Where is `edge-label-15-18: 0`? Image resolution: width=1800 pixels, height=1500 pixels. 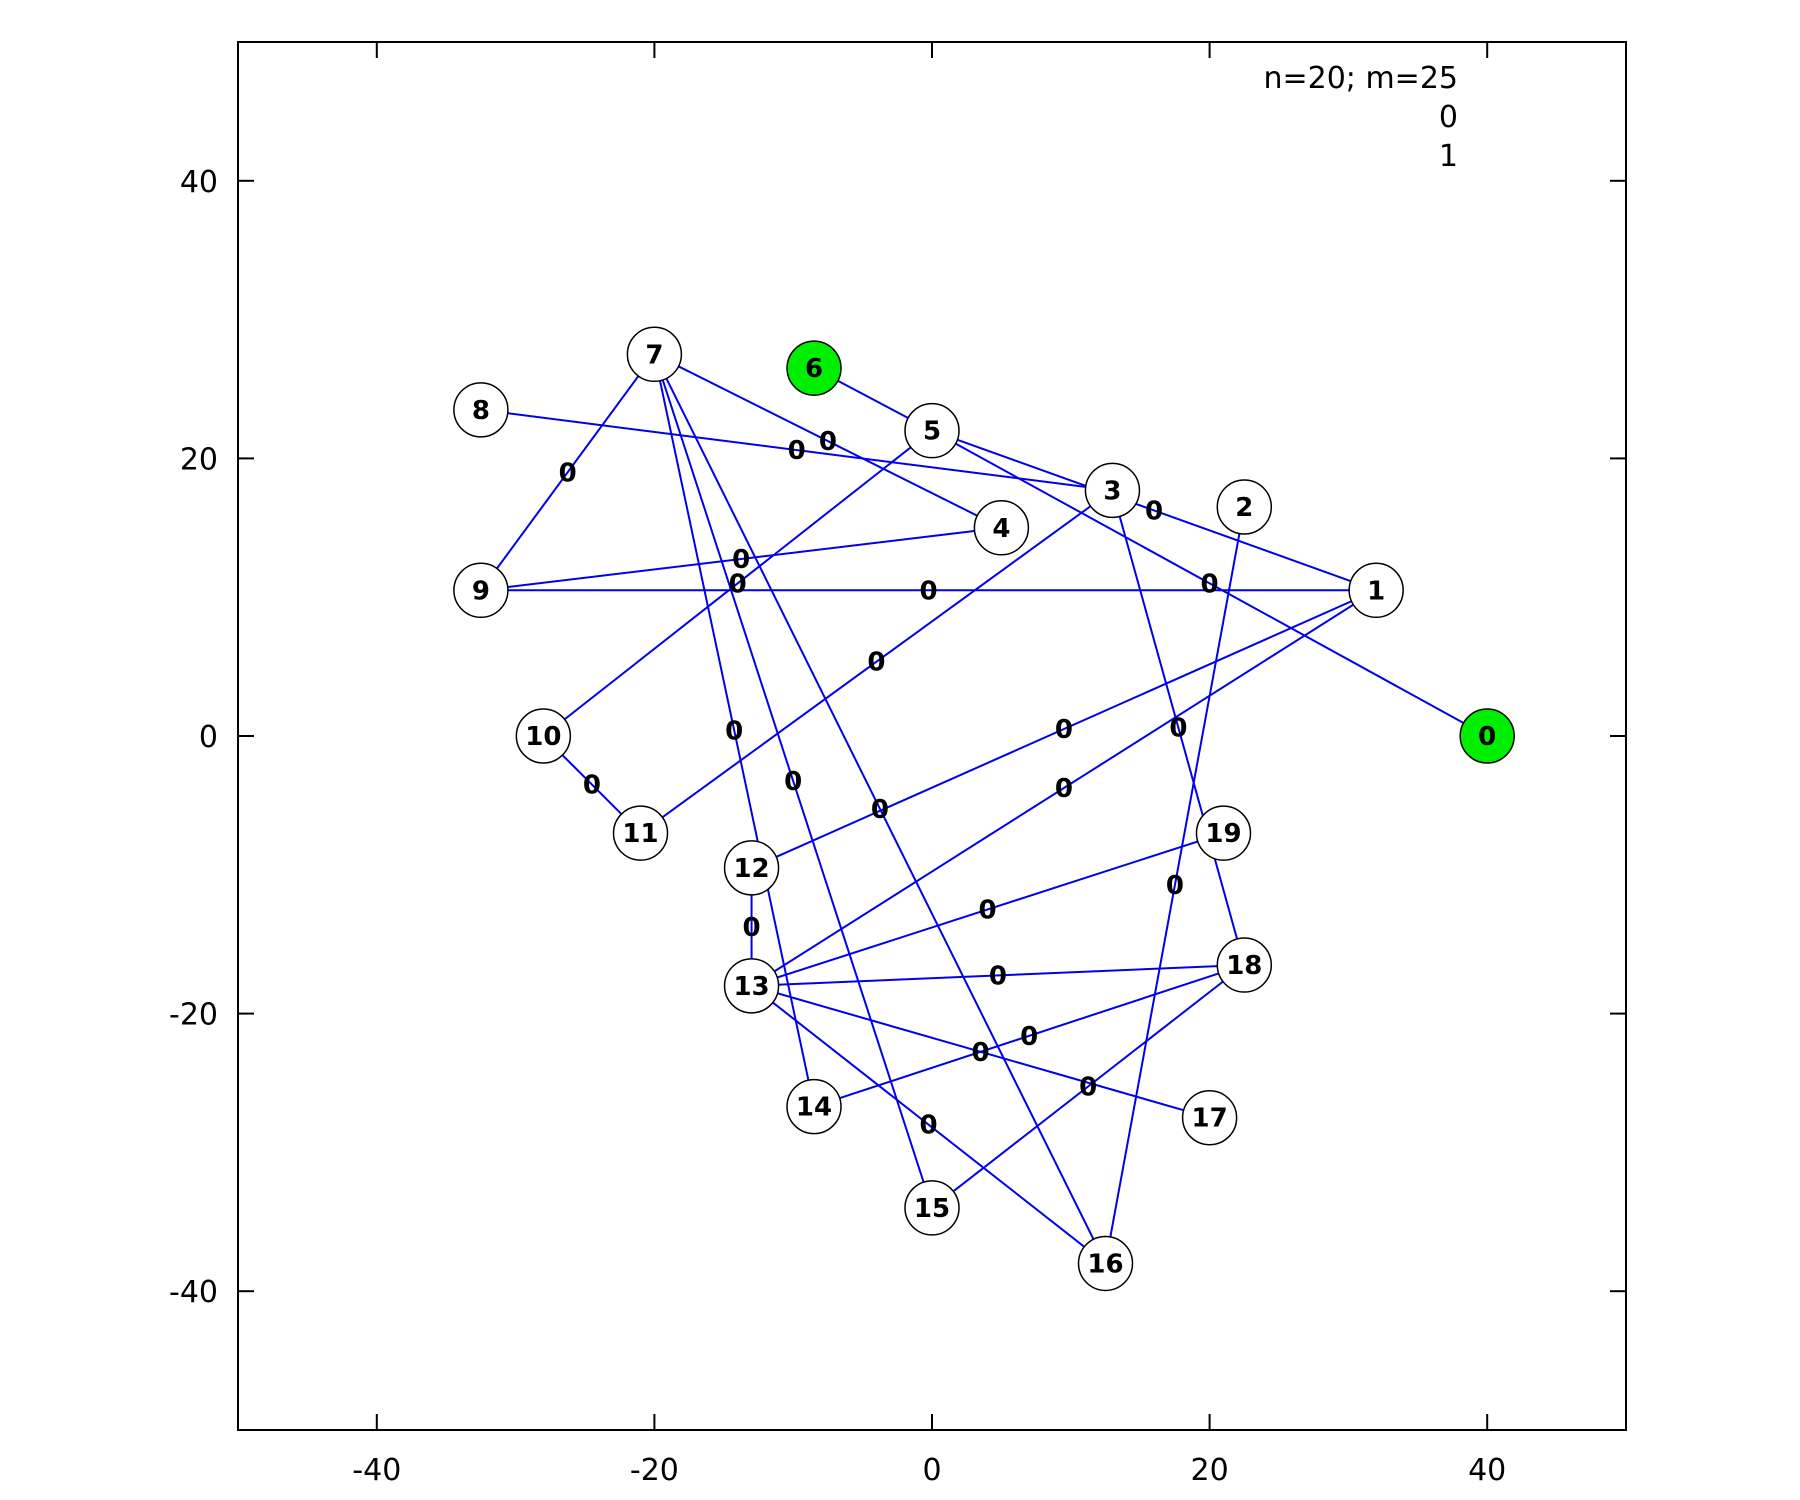 edge-label-15-18: 0 is located at coordinates (1088, 1087).